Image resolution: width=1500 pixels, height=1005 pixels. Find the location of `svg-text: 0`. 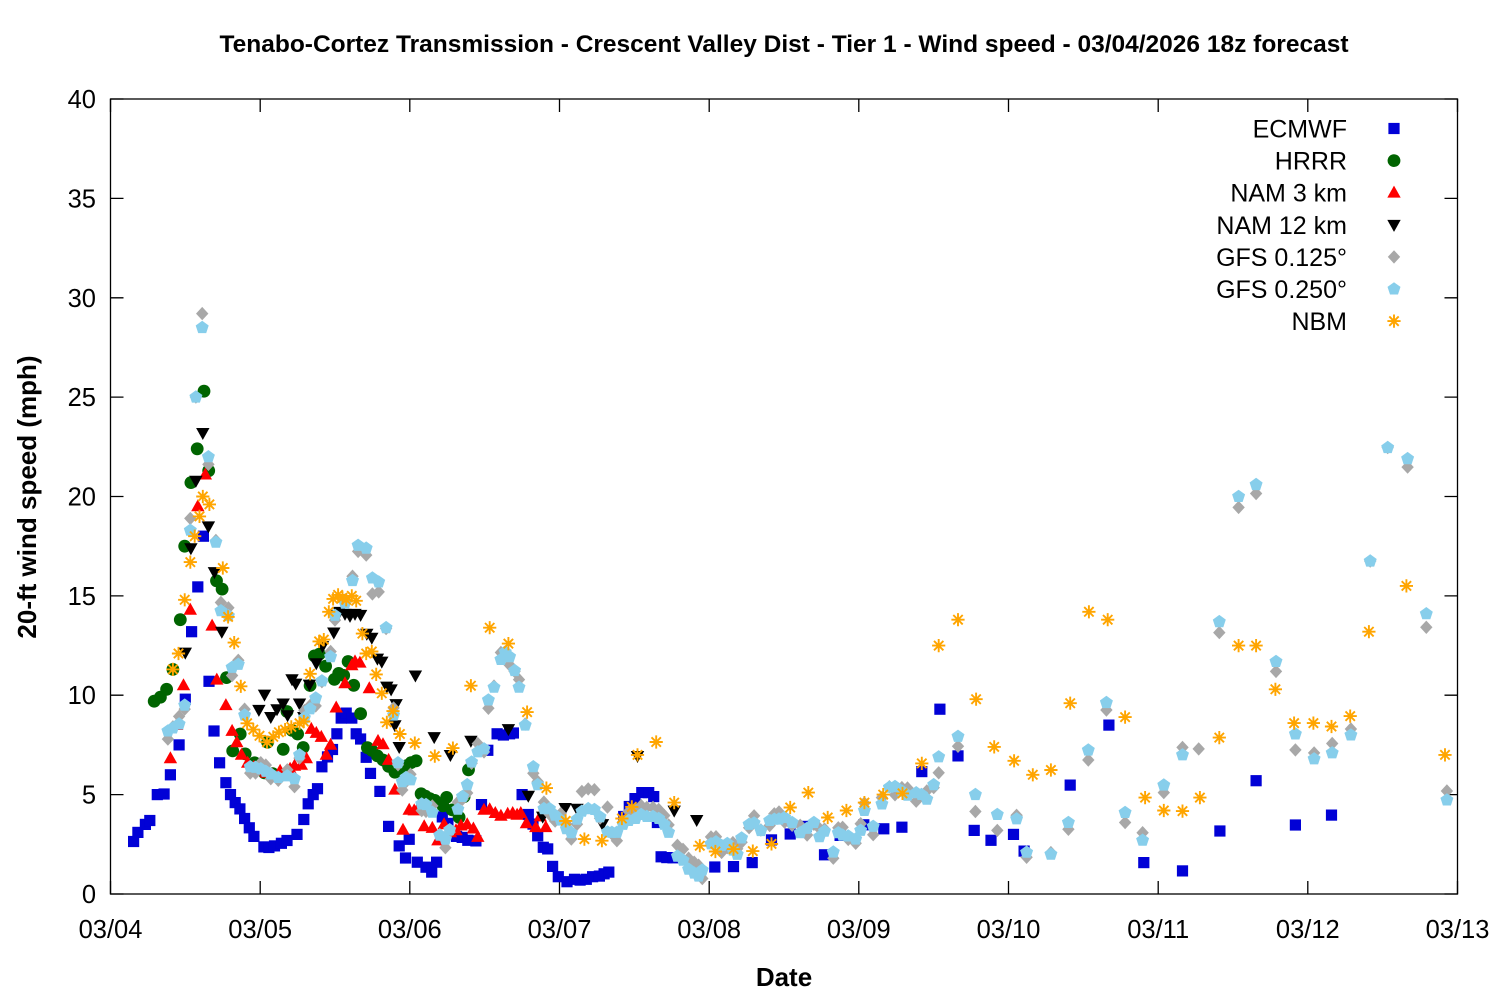

svg-text: 0 is located at coordinates (89, 895).